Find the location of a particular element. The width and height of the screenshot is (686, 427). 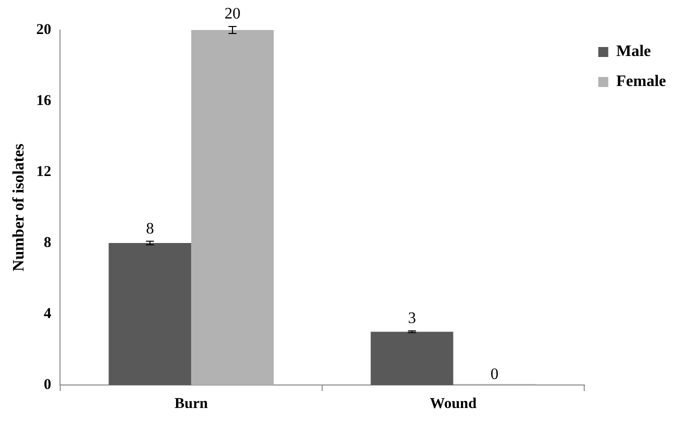

legend-label: Male is located at coordinates (633, 51).